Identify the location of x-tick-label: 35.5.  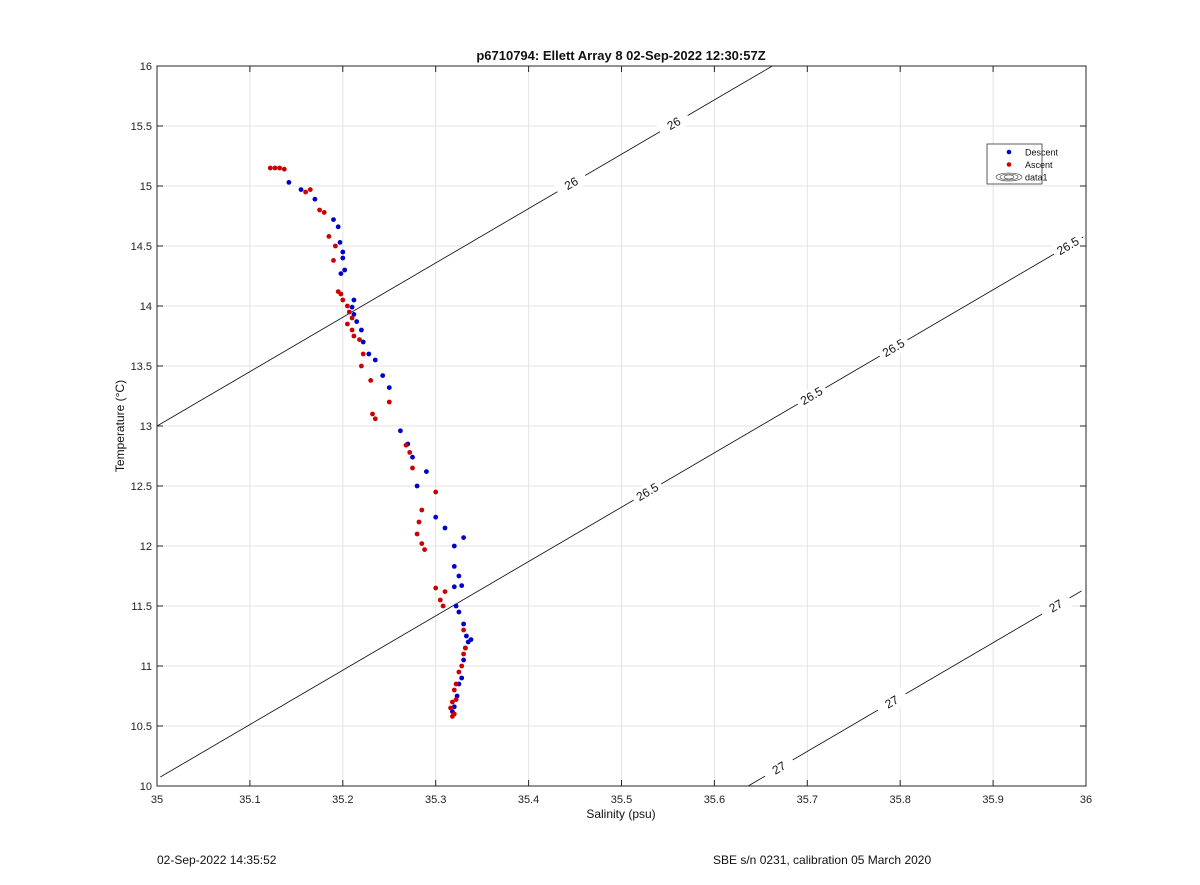
(621, 800).